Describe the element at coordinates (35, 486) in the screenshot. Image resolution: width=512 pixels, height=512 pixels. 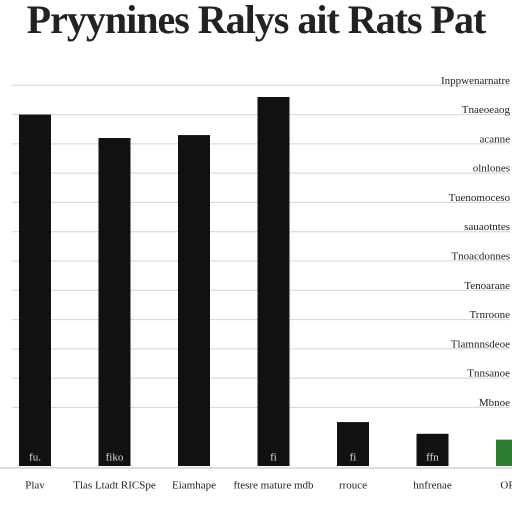
I see `x-tick-label: Plav` at that location.